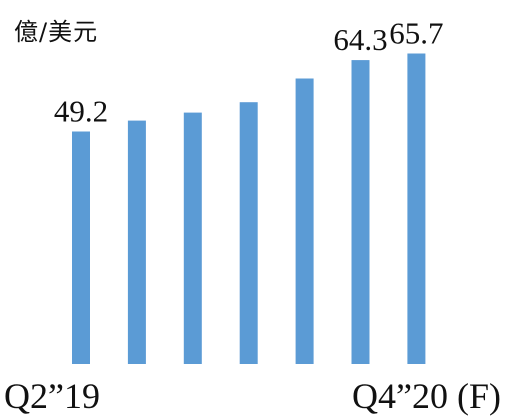  Describe the element at coordinates (426, 396) in the screenshot. I see `x-tick-label-last: Q4”20 (F)` at that location.